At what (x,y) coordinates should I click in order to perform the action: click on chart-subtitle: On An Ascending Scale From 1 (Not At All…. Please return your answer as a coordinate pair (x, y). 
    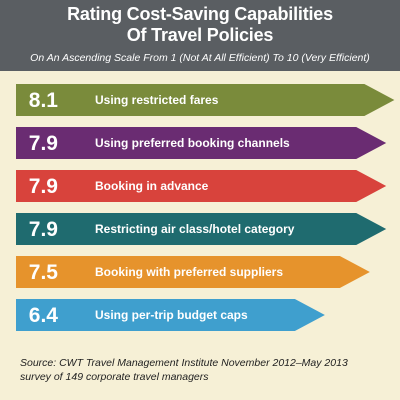
    Looking at the image, I should click on (200, 58).